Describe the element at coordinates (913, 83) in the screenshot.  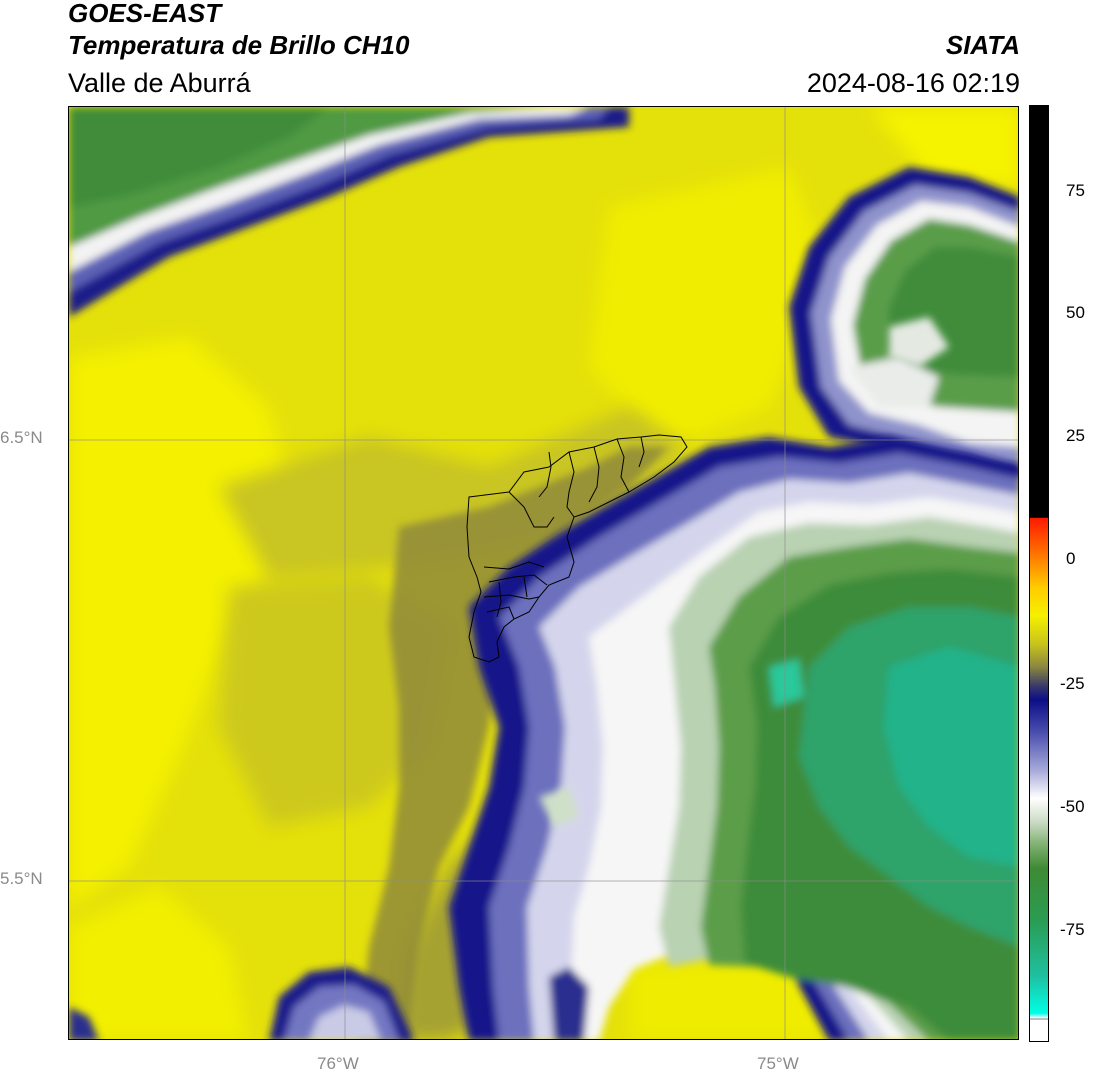
I see `timestamp-label: 2024-08-16 02:19` at that location.